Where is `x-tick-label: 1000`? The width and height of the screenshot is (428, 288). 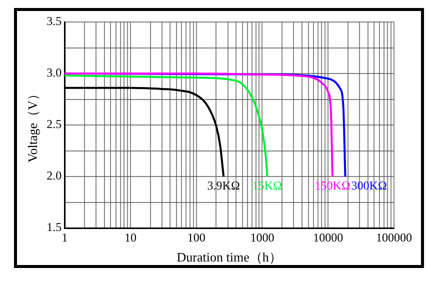 x-tick-label: 1000 is located at coordinates (262, 237).